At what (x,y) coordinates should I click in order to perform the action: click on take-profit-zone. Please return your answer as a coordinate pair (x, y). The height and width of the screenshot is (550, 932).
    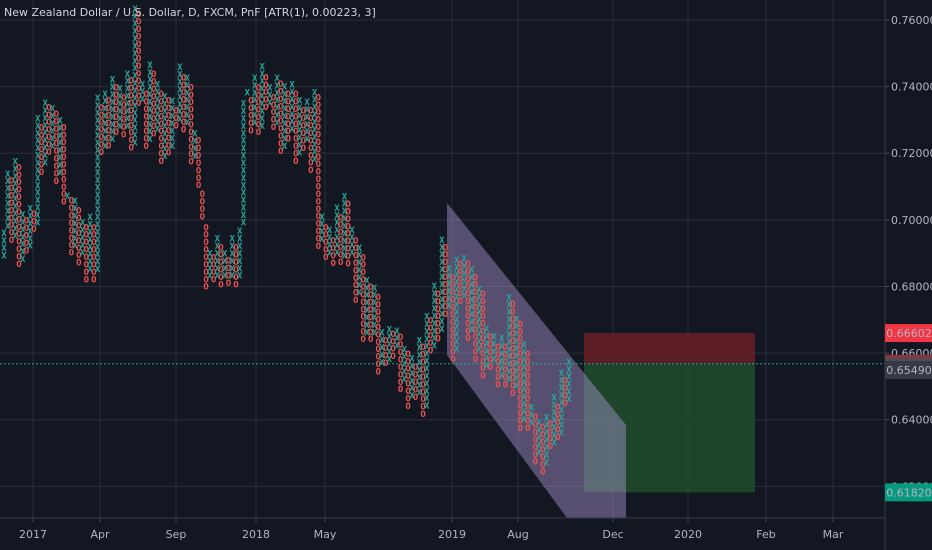
    Looking at the image, I should click on (669, 428).